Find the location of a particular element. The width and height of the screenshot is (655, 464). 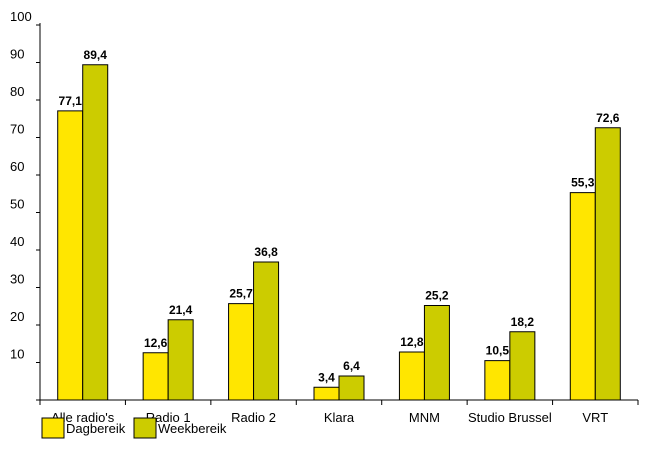

y-tick-label: 20 is located at coordinates (17, 316).